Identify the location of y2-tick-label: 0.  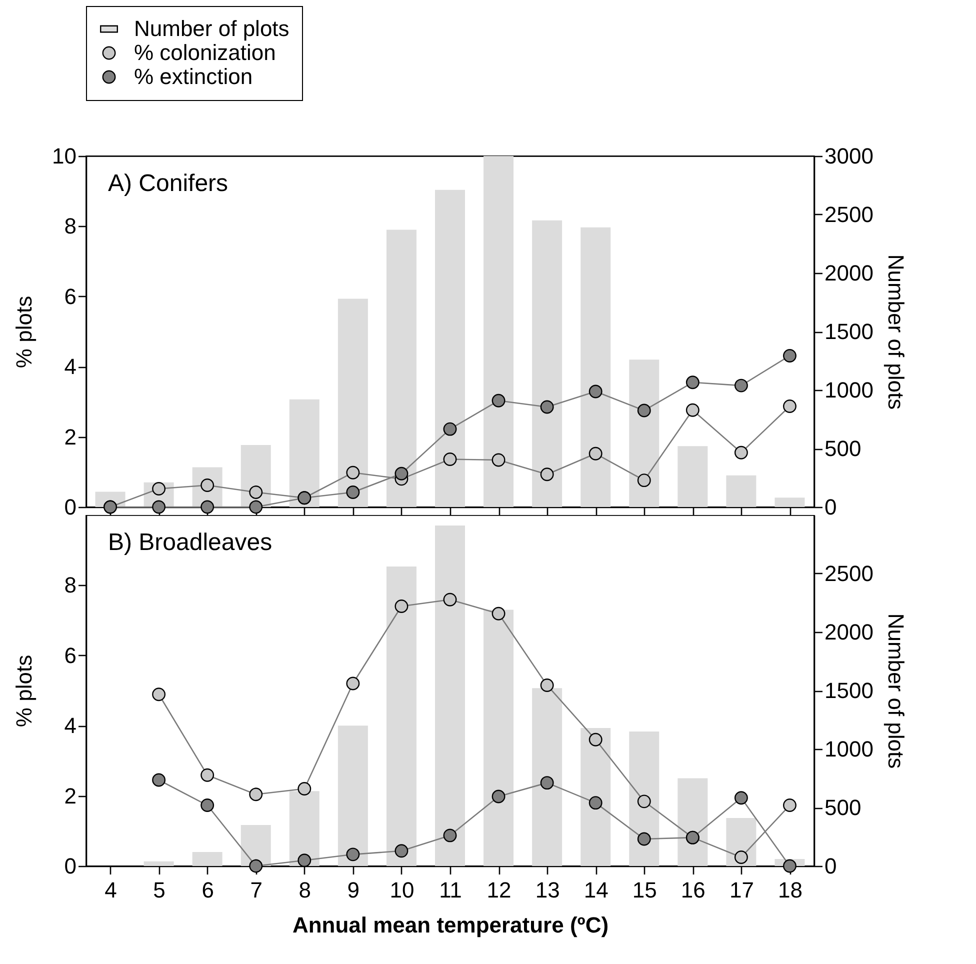
(830, 507).